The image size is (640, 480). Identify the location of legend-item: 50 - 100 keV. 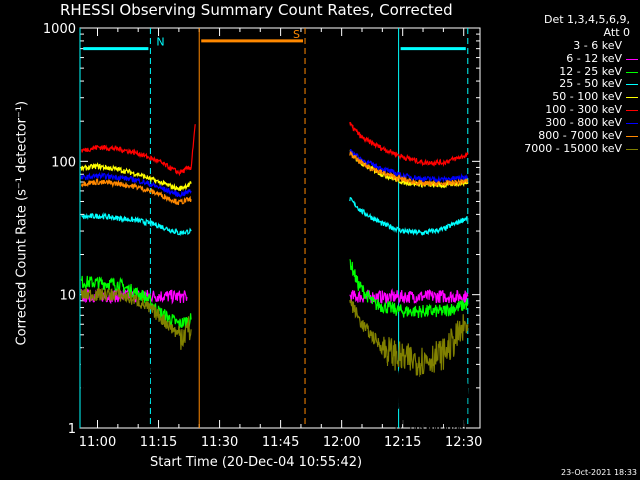
(554, 97).